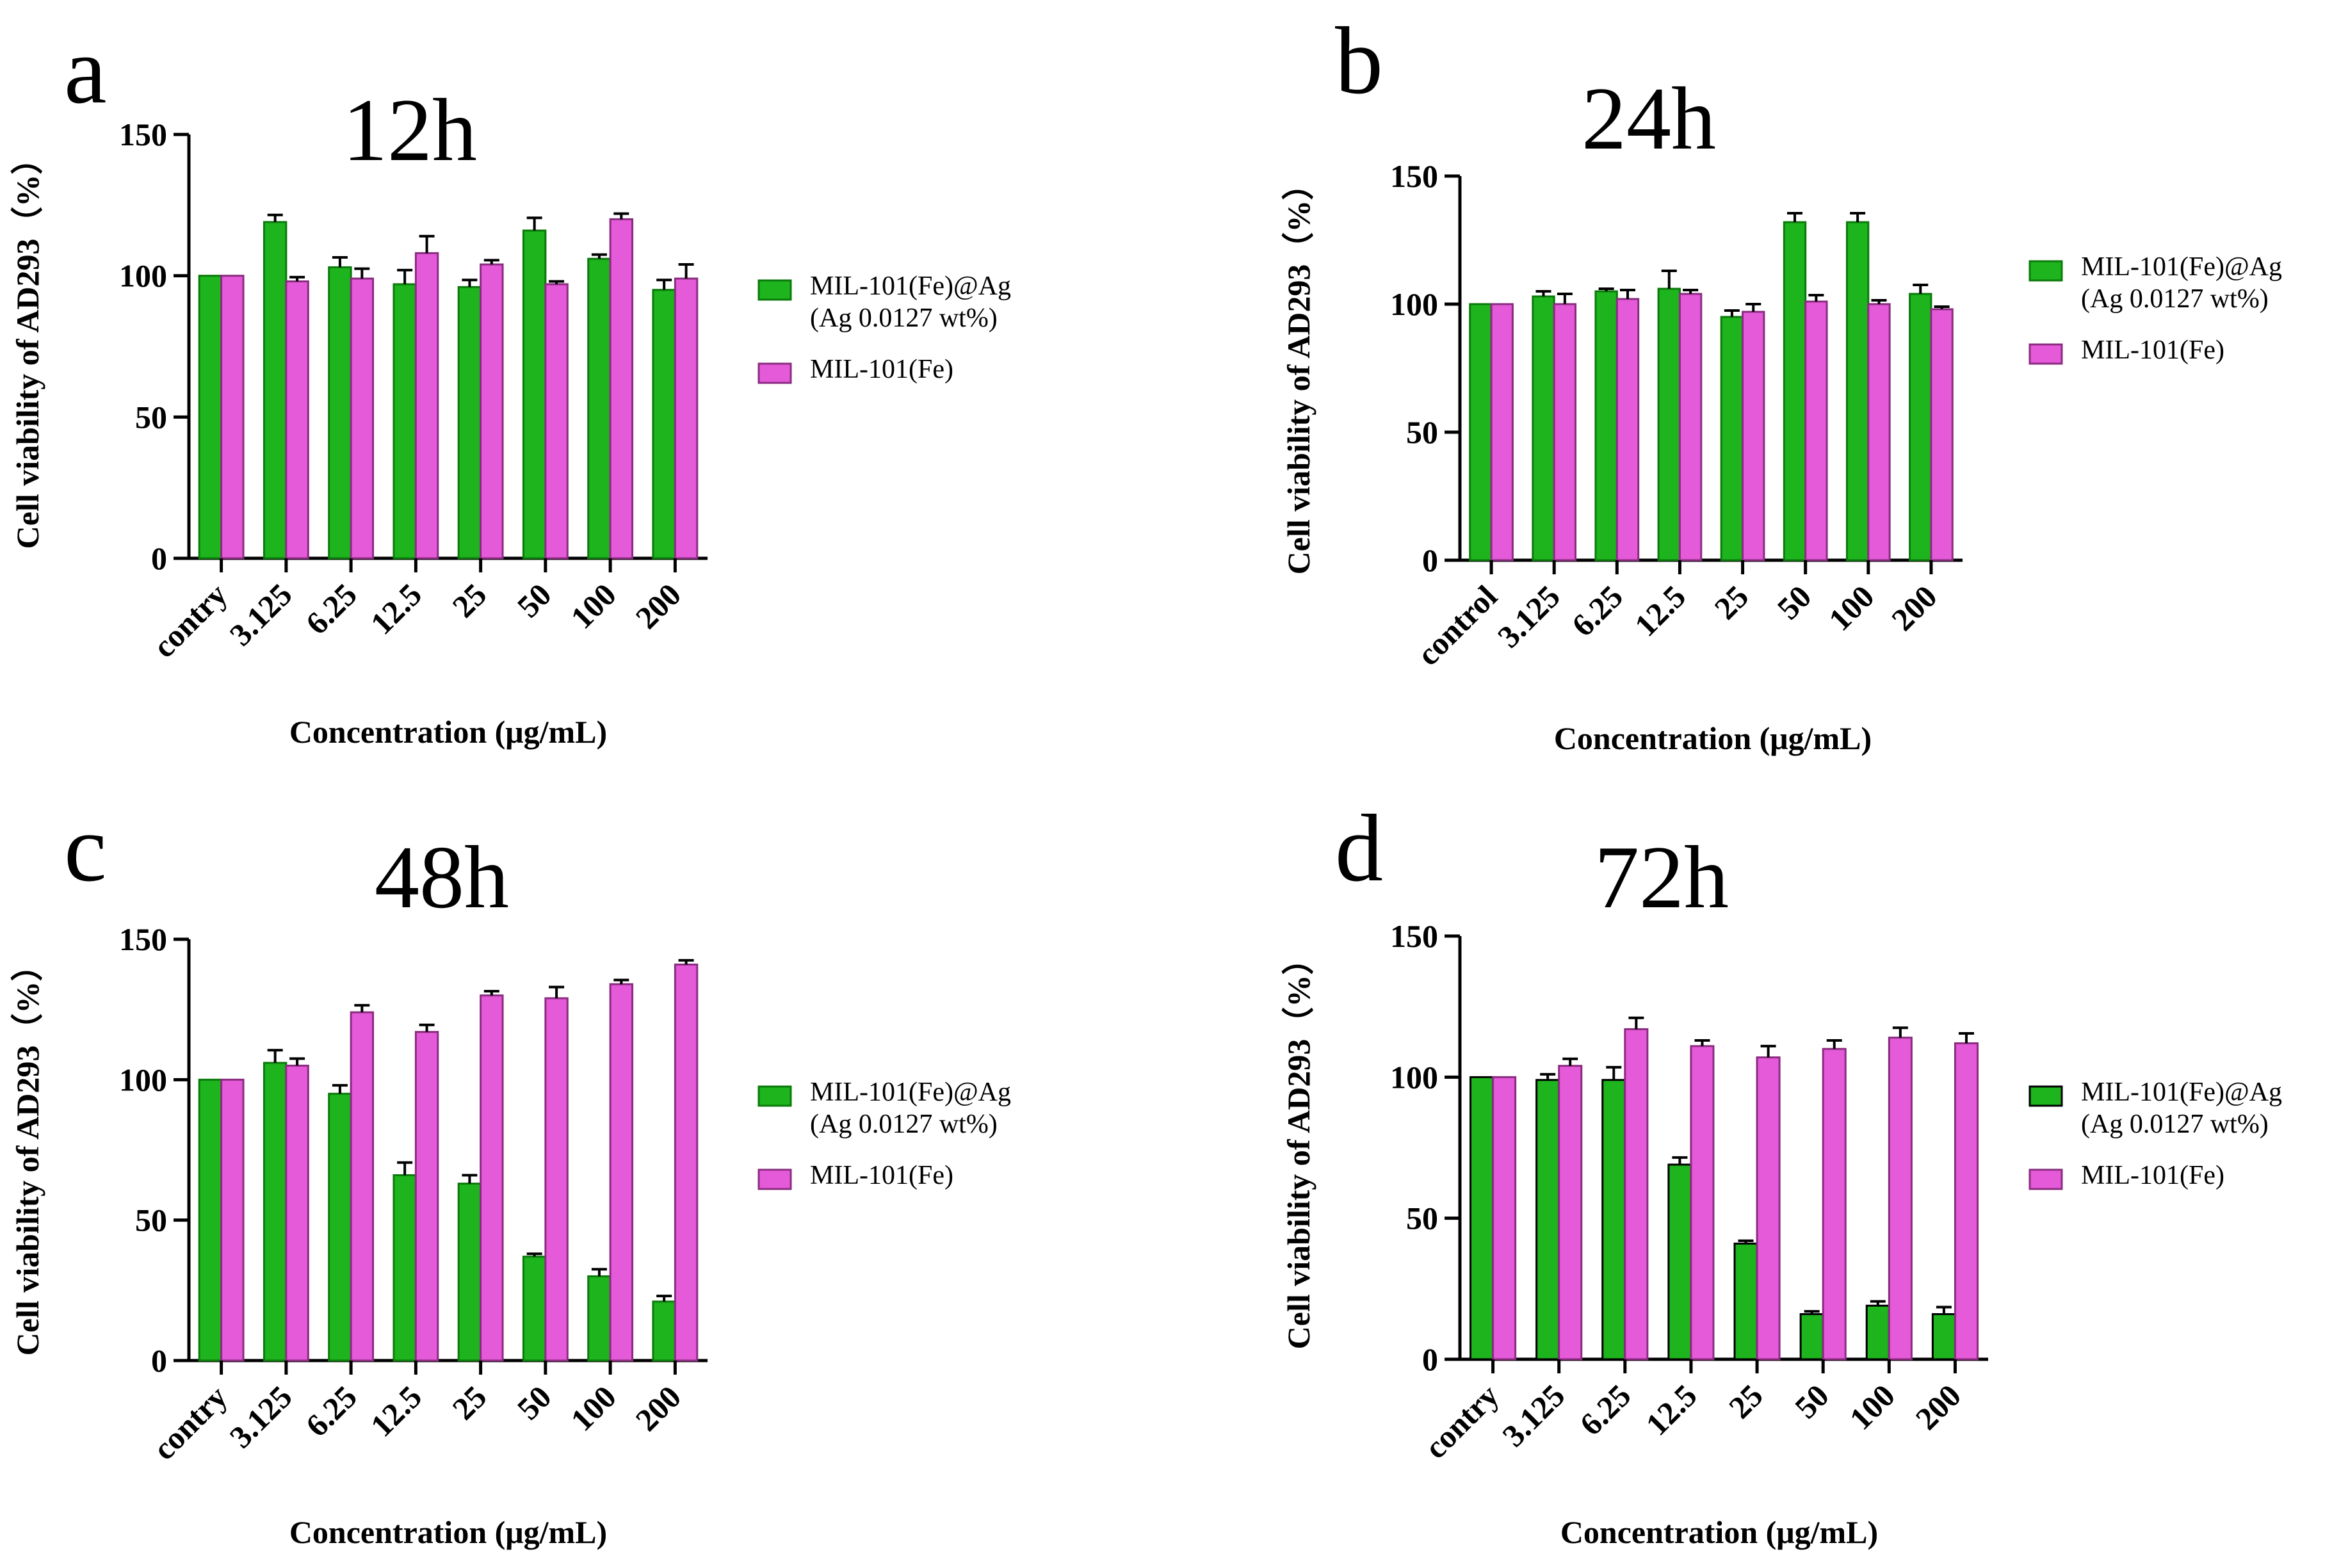 The width and height of the screenshot is (2332, 1568). Describe the element at coordinates (442, 877) in the screenshot. I see `chart-title: 48h` at that location.